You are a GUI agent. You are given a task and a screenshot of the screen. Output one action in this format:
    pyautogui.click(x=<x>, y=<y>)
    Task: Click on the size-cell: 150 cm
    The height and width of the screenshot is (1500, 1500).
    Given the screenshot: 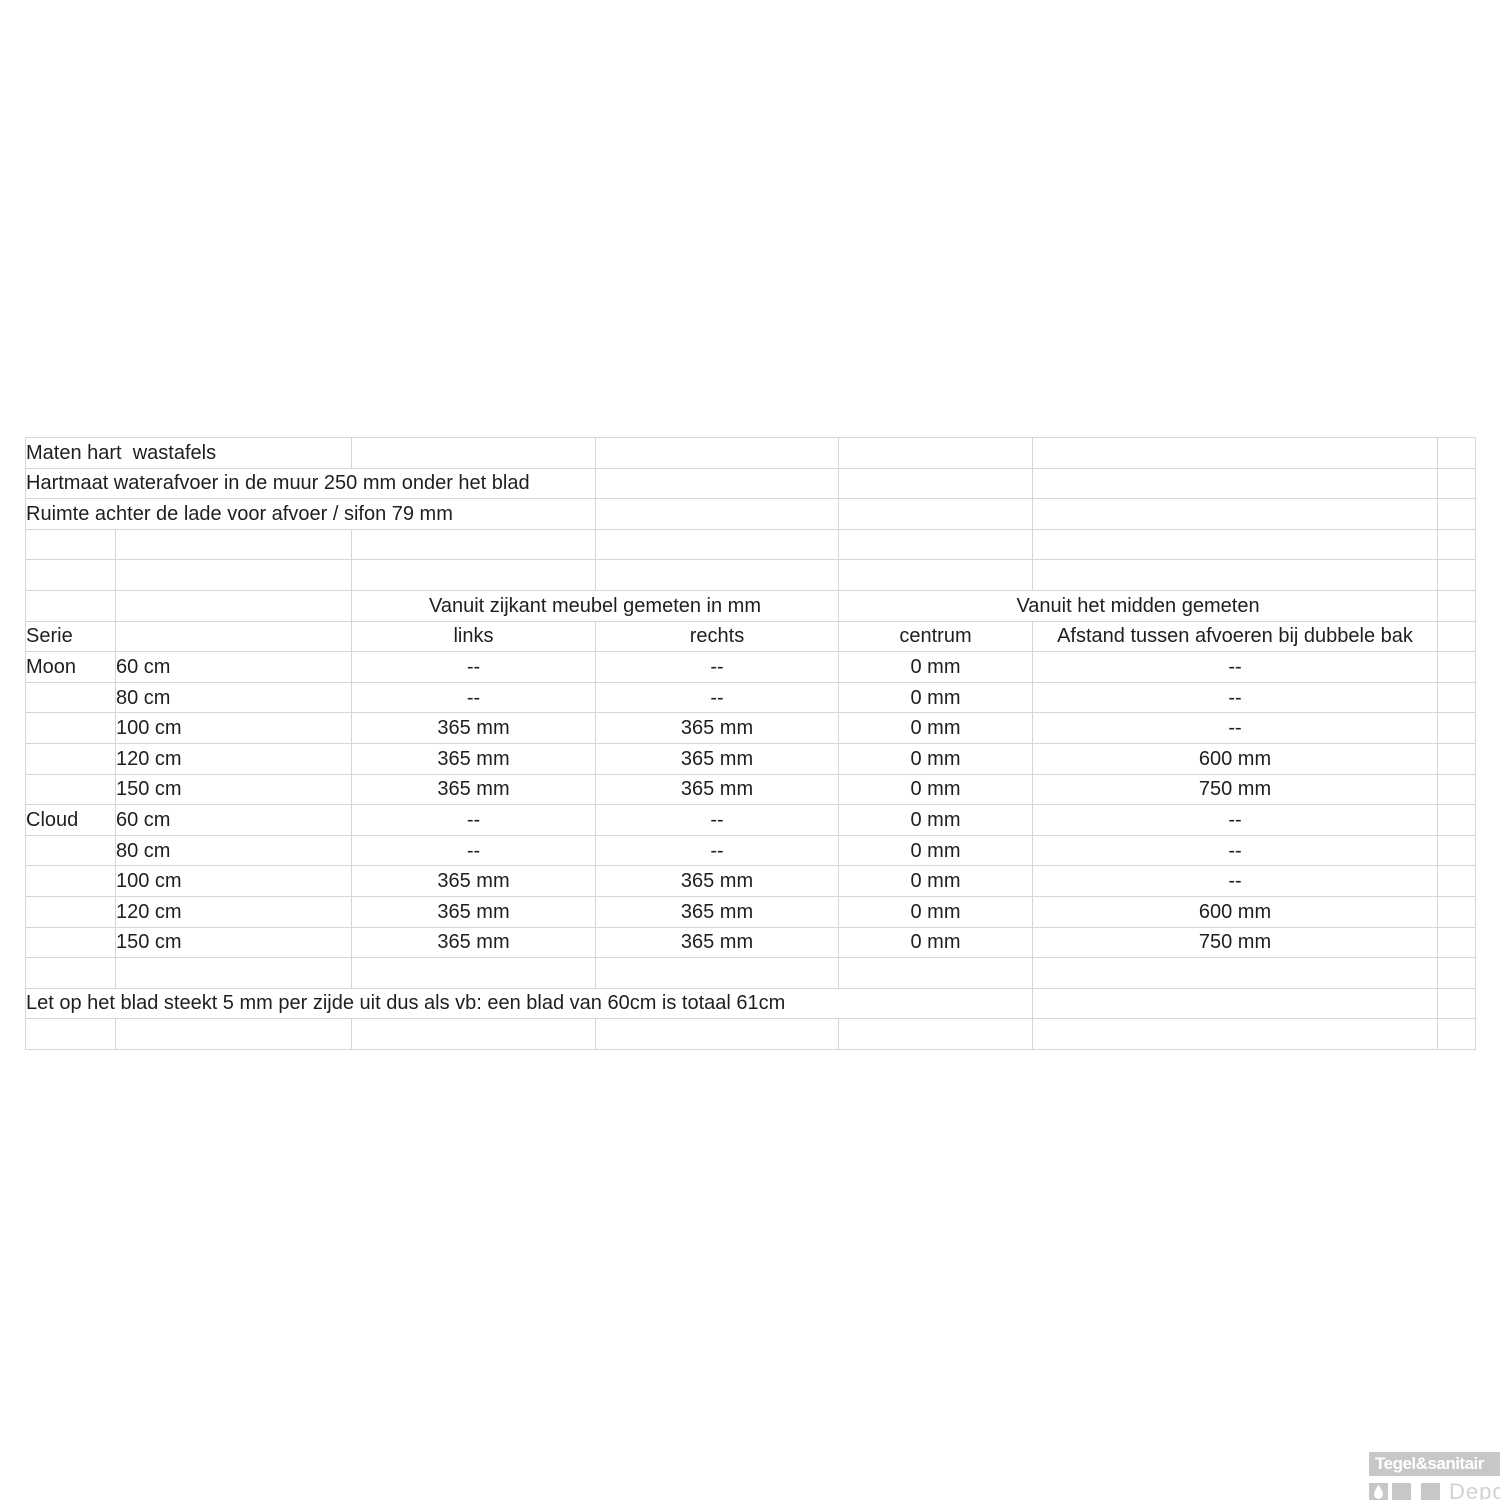 What is the action you would take?
    pyautogui.click(x=233, y=942)
    